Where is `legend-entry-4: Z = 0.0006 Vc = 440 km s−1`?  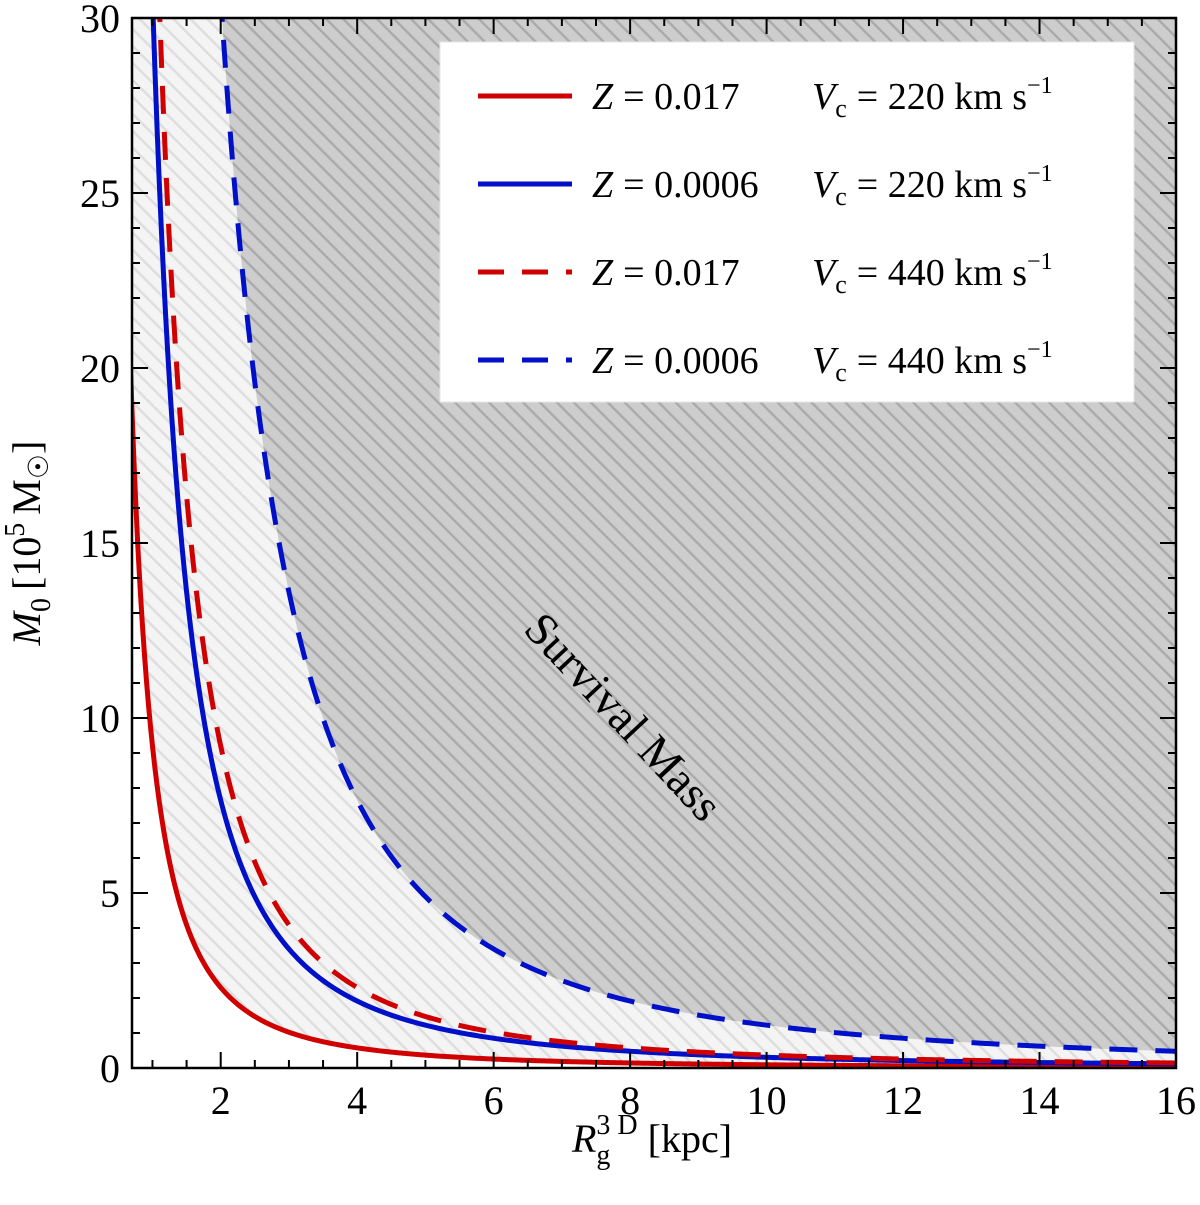
legend-entry-4: Z = 0.0006 Vc = 440 km s−1 is located at coordinates (765, 362).